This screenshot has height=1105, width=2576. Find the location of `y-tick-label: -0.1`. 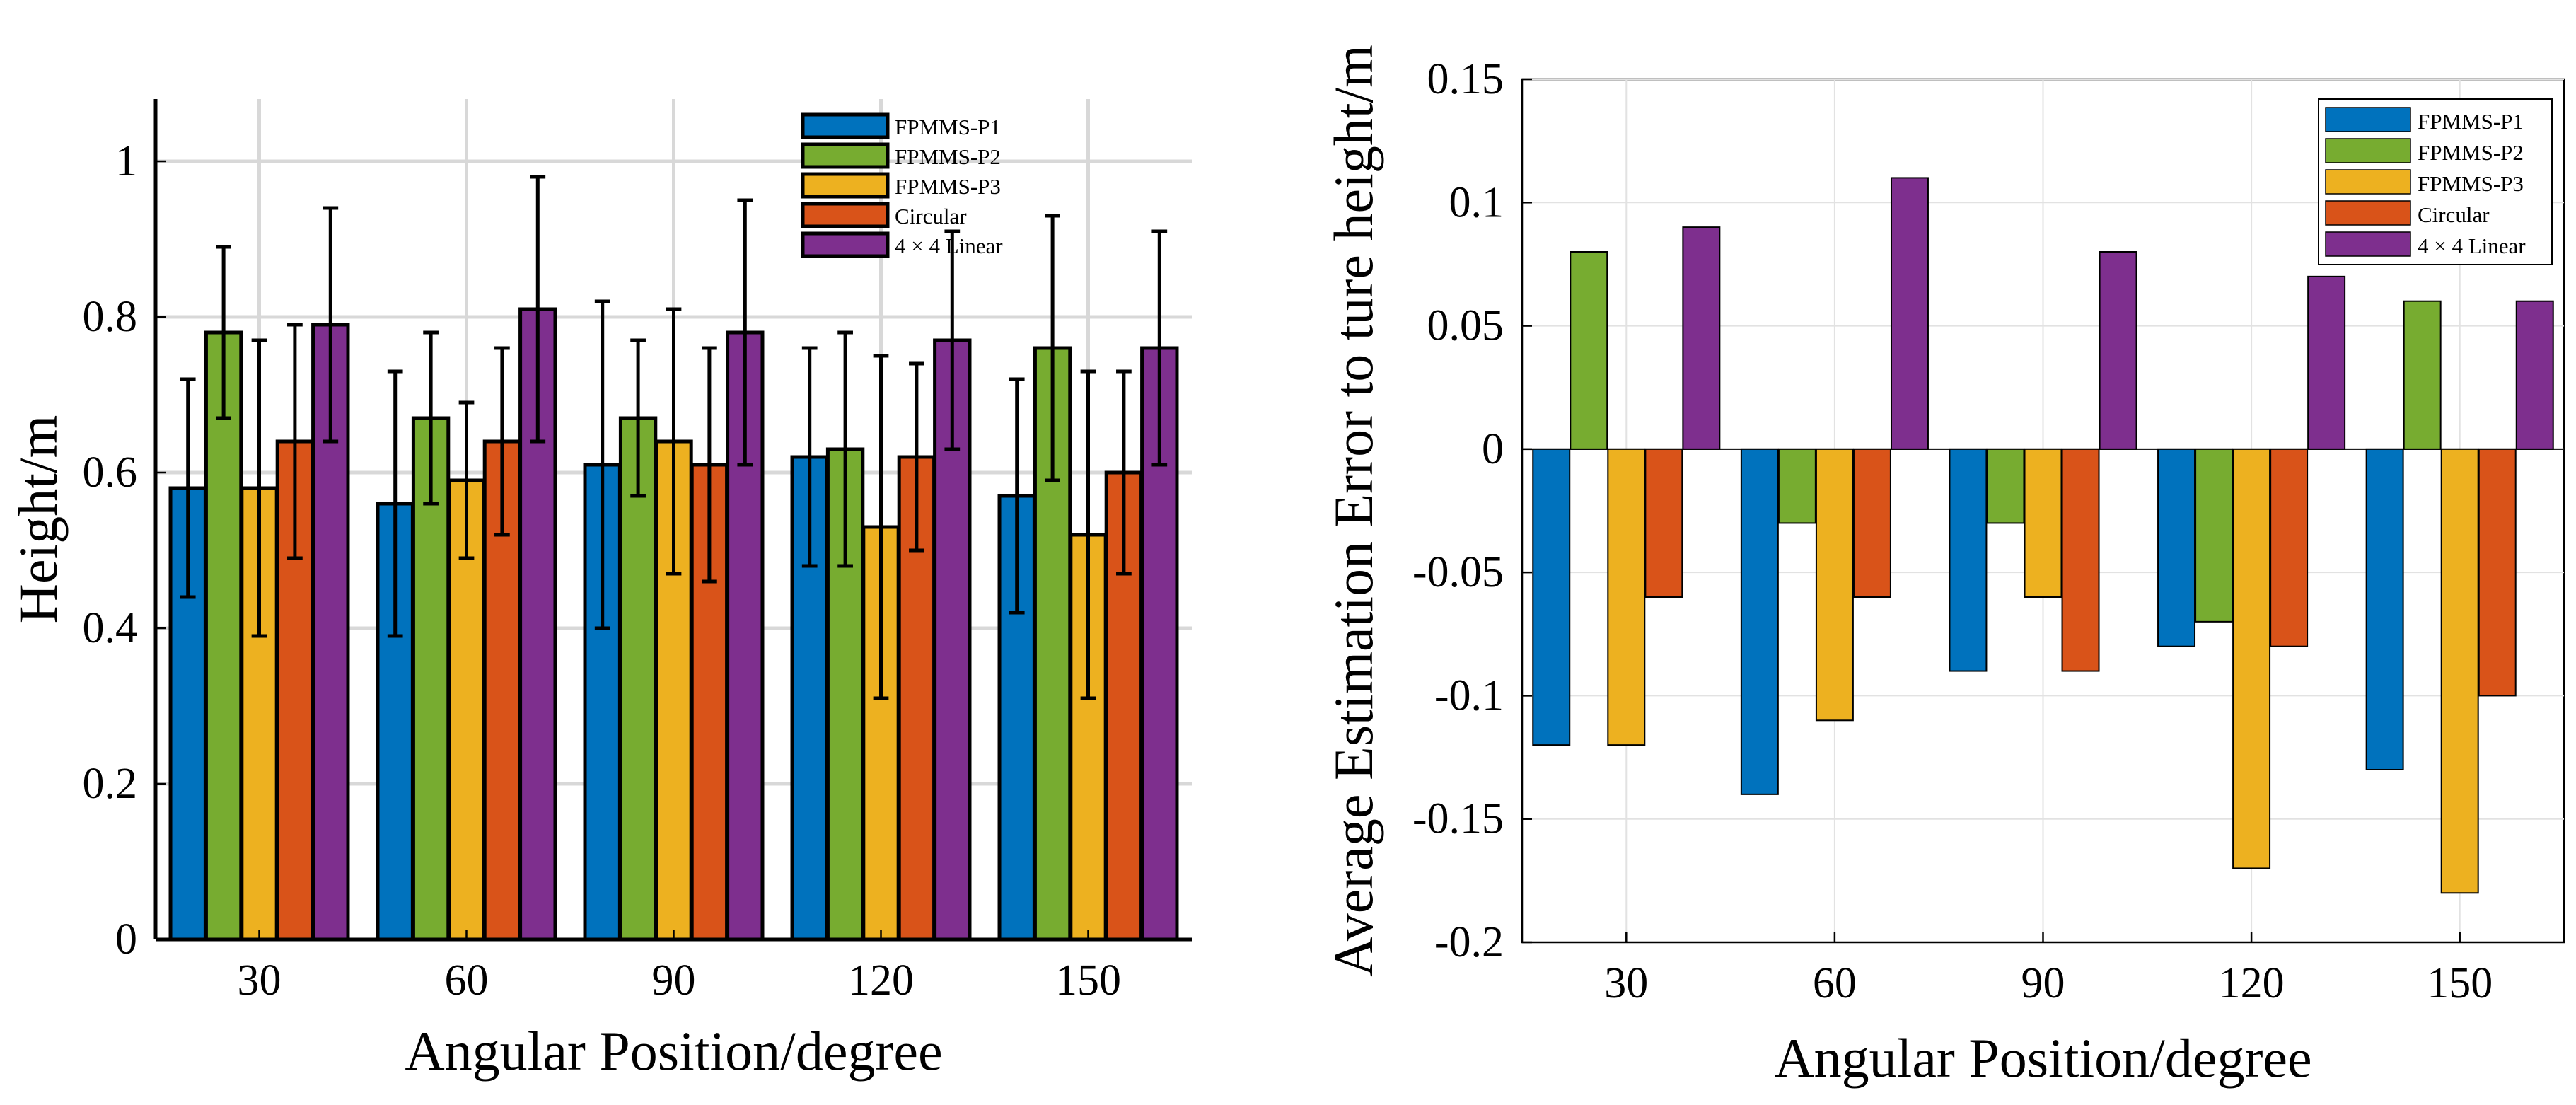

y-tick-label: -0.1 is located at coordinates (1469, 695).